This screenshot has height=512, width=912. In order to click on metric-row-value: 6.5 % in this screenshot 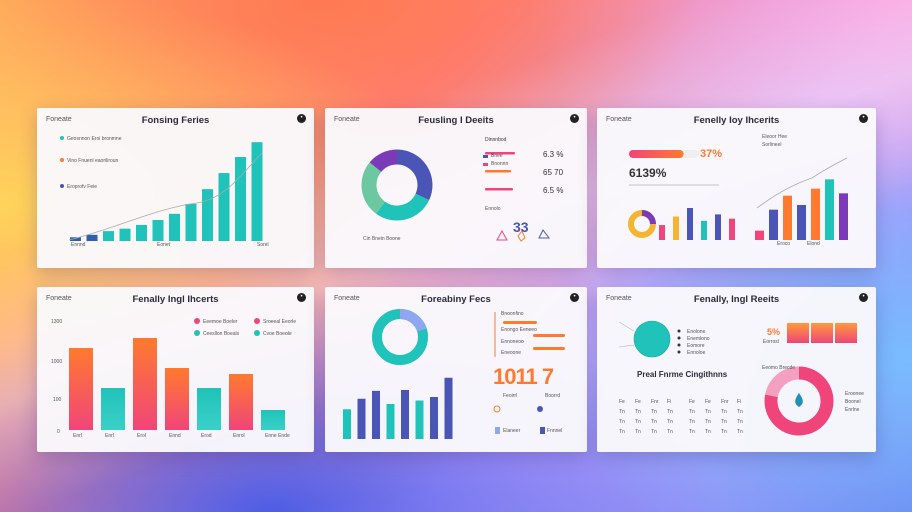, I will do `click(553, 190)`.